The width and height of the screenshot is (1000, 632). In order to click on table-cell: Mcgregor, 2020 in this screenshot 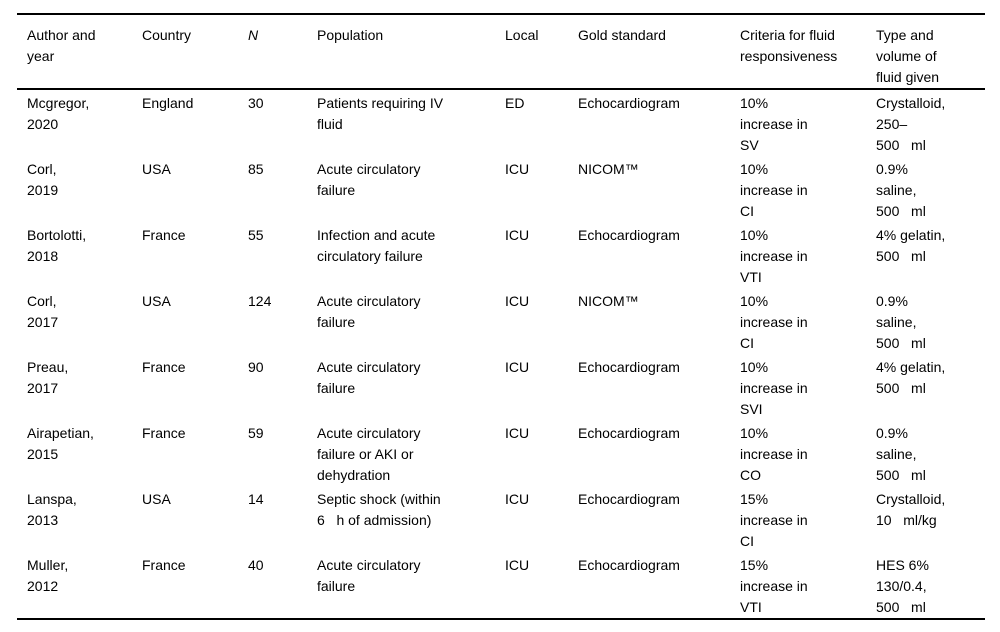, I will do `click(58, 113)`.